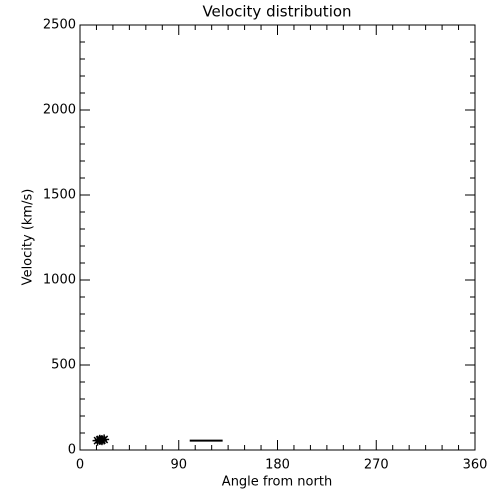 This screenshot has width=500, height=500. Describe the element at coordinates (276, 12) in the screenshot. I see `chart-title: Velocity distribution` at that location.